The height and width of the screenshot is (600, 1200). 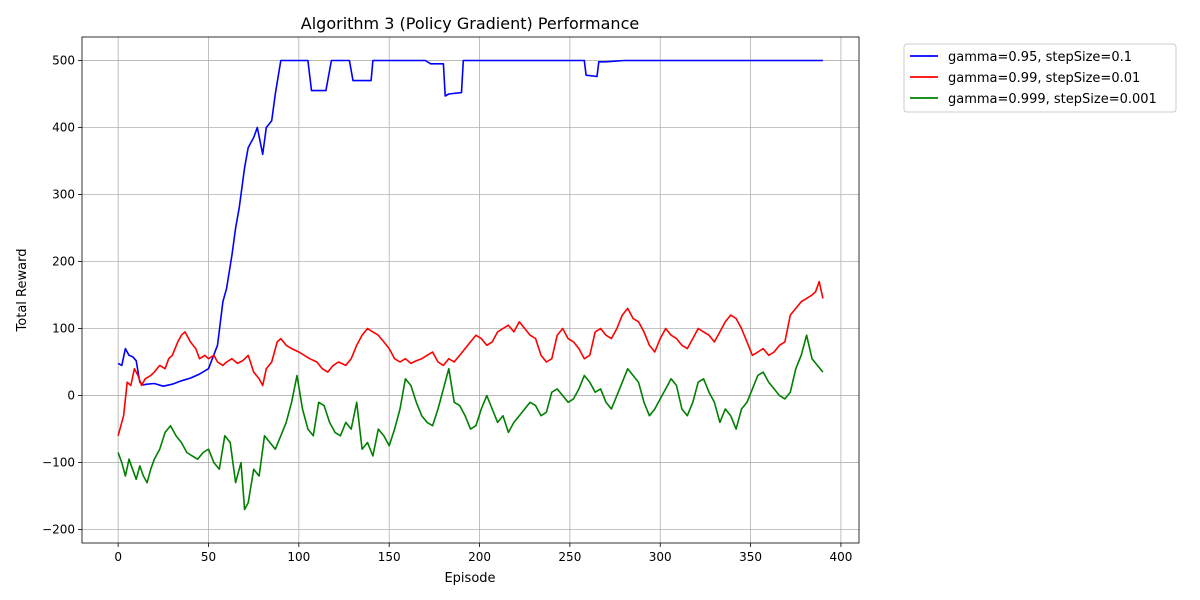 I want to click on x-tick-label: 150, so click(x=389, y=557).